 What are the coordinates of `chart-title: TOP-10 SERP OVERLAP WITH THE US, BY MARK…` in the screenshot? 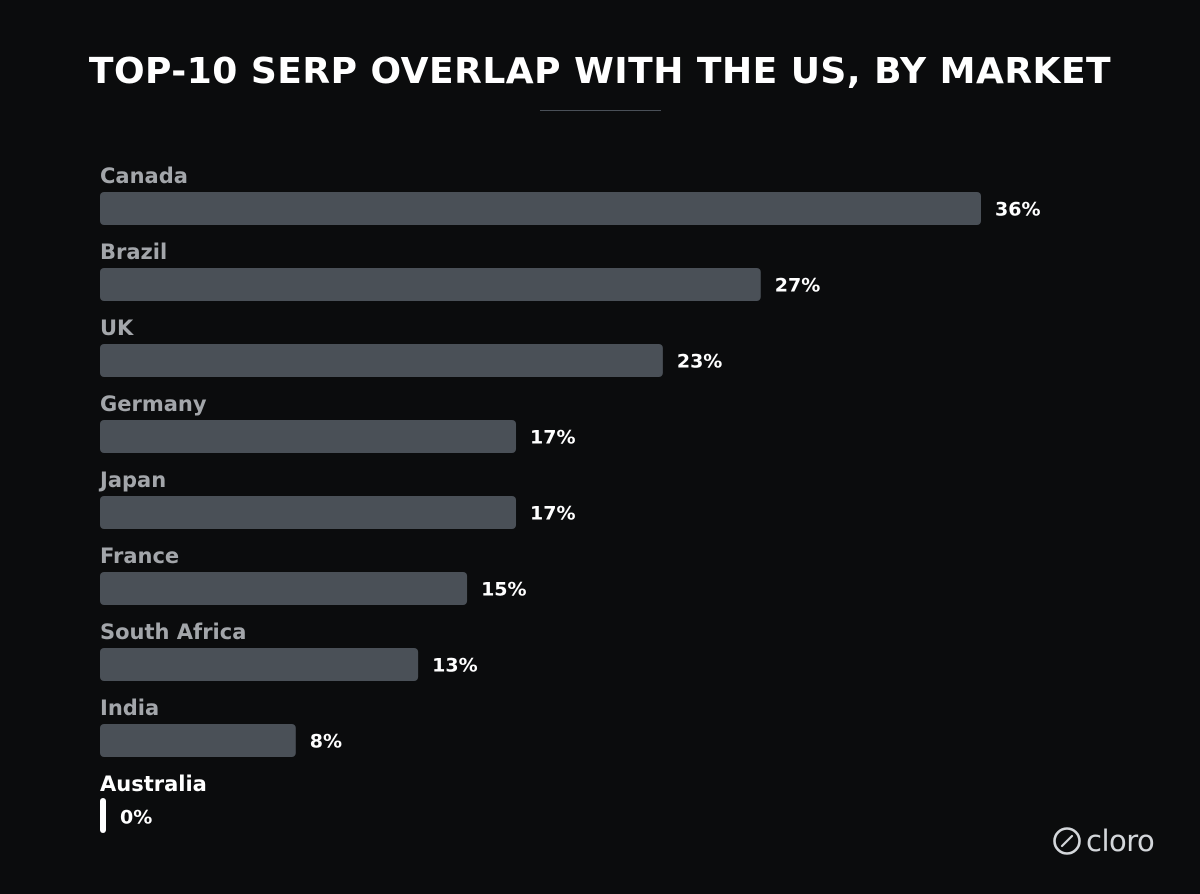 It's located at (600, 71).